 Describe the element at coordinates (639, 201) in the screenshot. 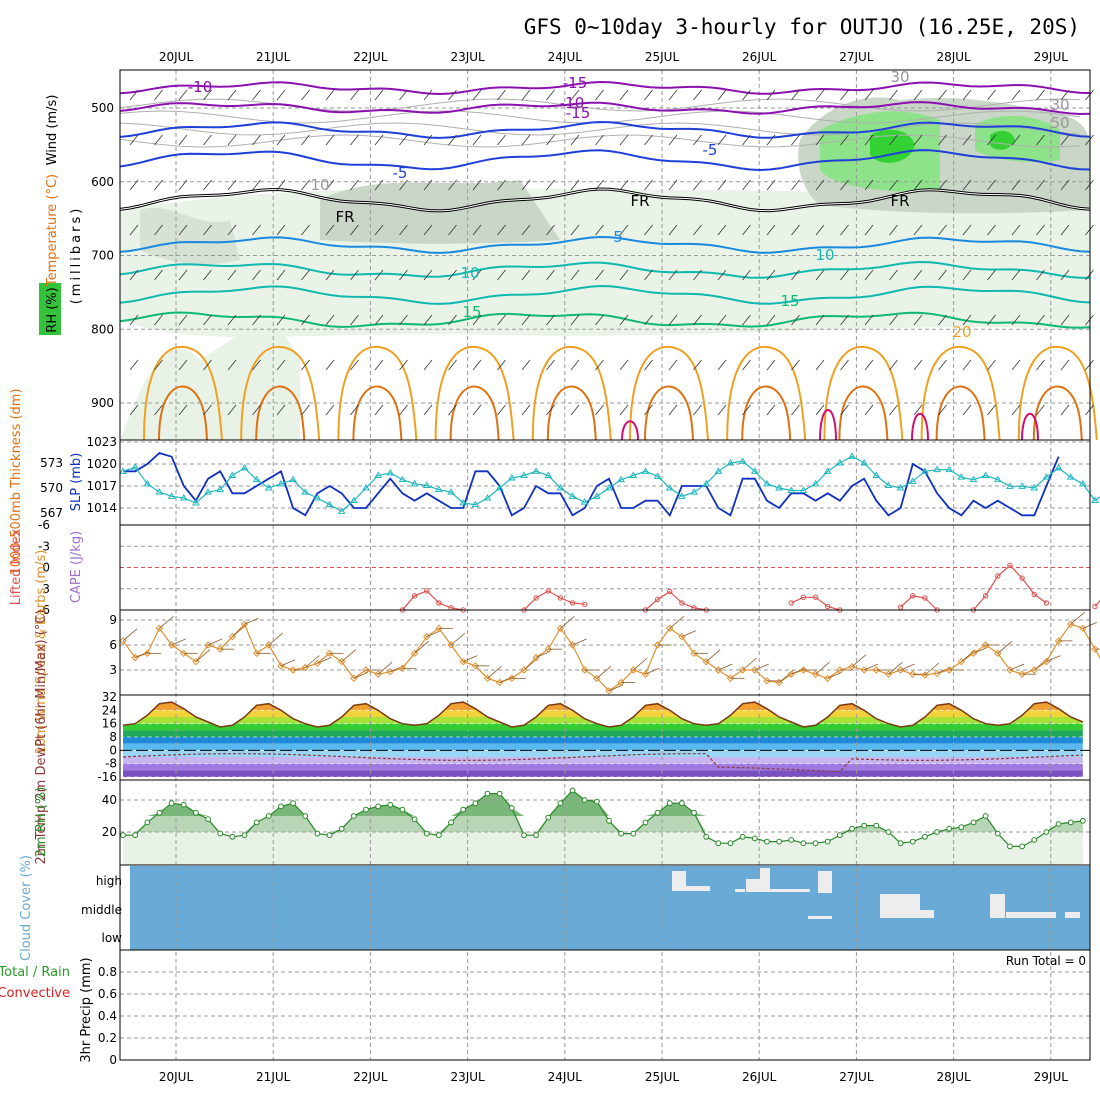

I see `contour-label: FR` at that location.